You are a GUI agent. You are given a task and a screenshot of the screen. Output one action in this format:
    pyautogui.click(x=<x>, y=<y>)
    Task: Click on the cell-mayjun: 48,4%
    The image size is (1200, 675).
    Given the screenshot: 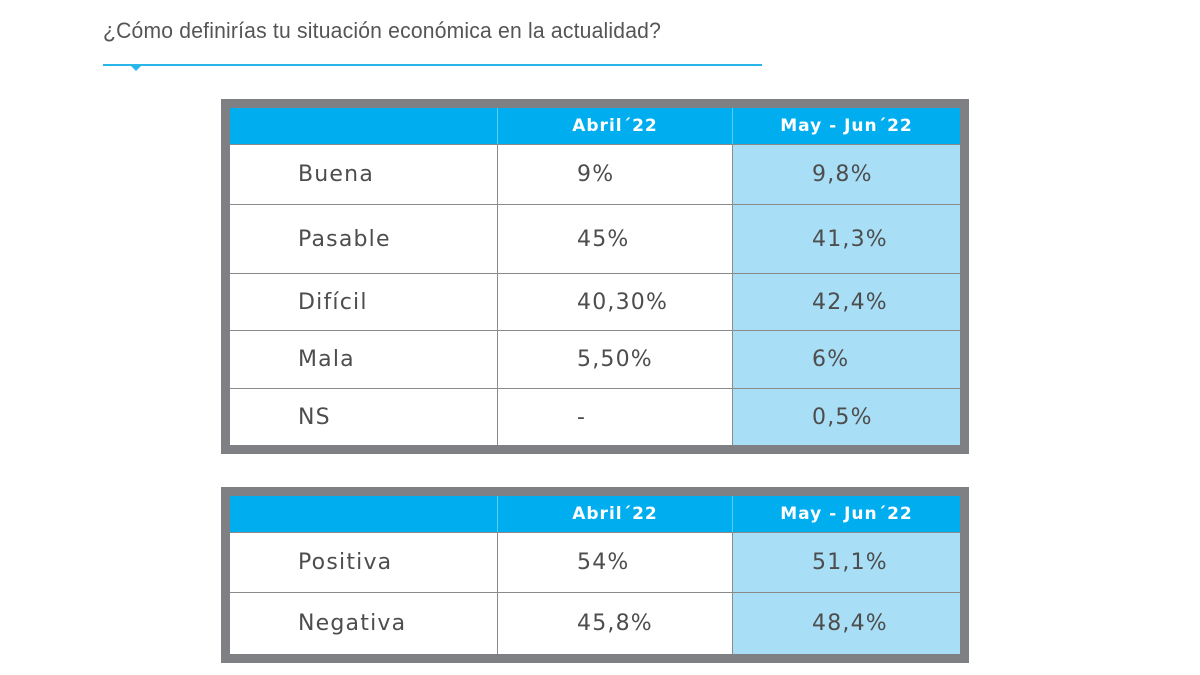 What is the action you would take?
    pyautogui.click(x=846, y=623)
    